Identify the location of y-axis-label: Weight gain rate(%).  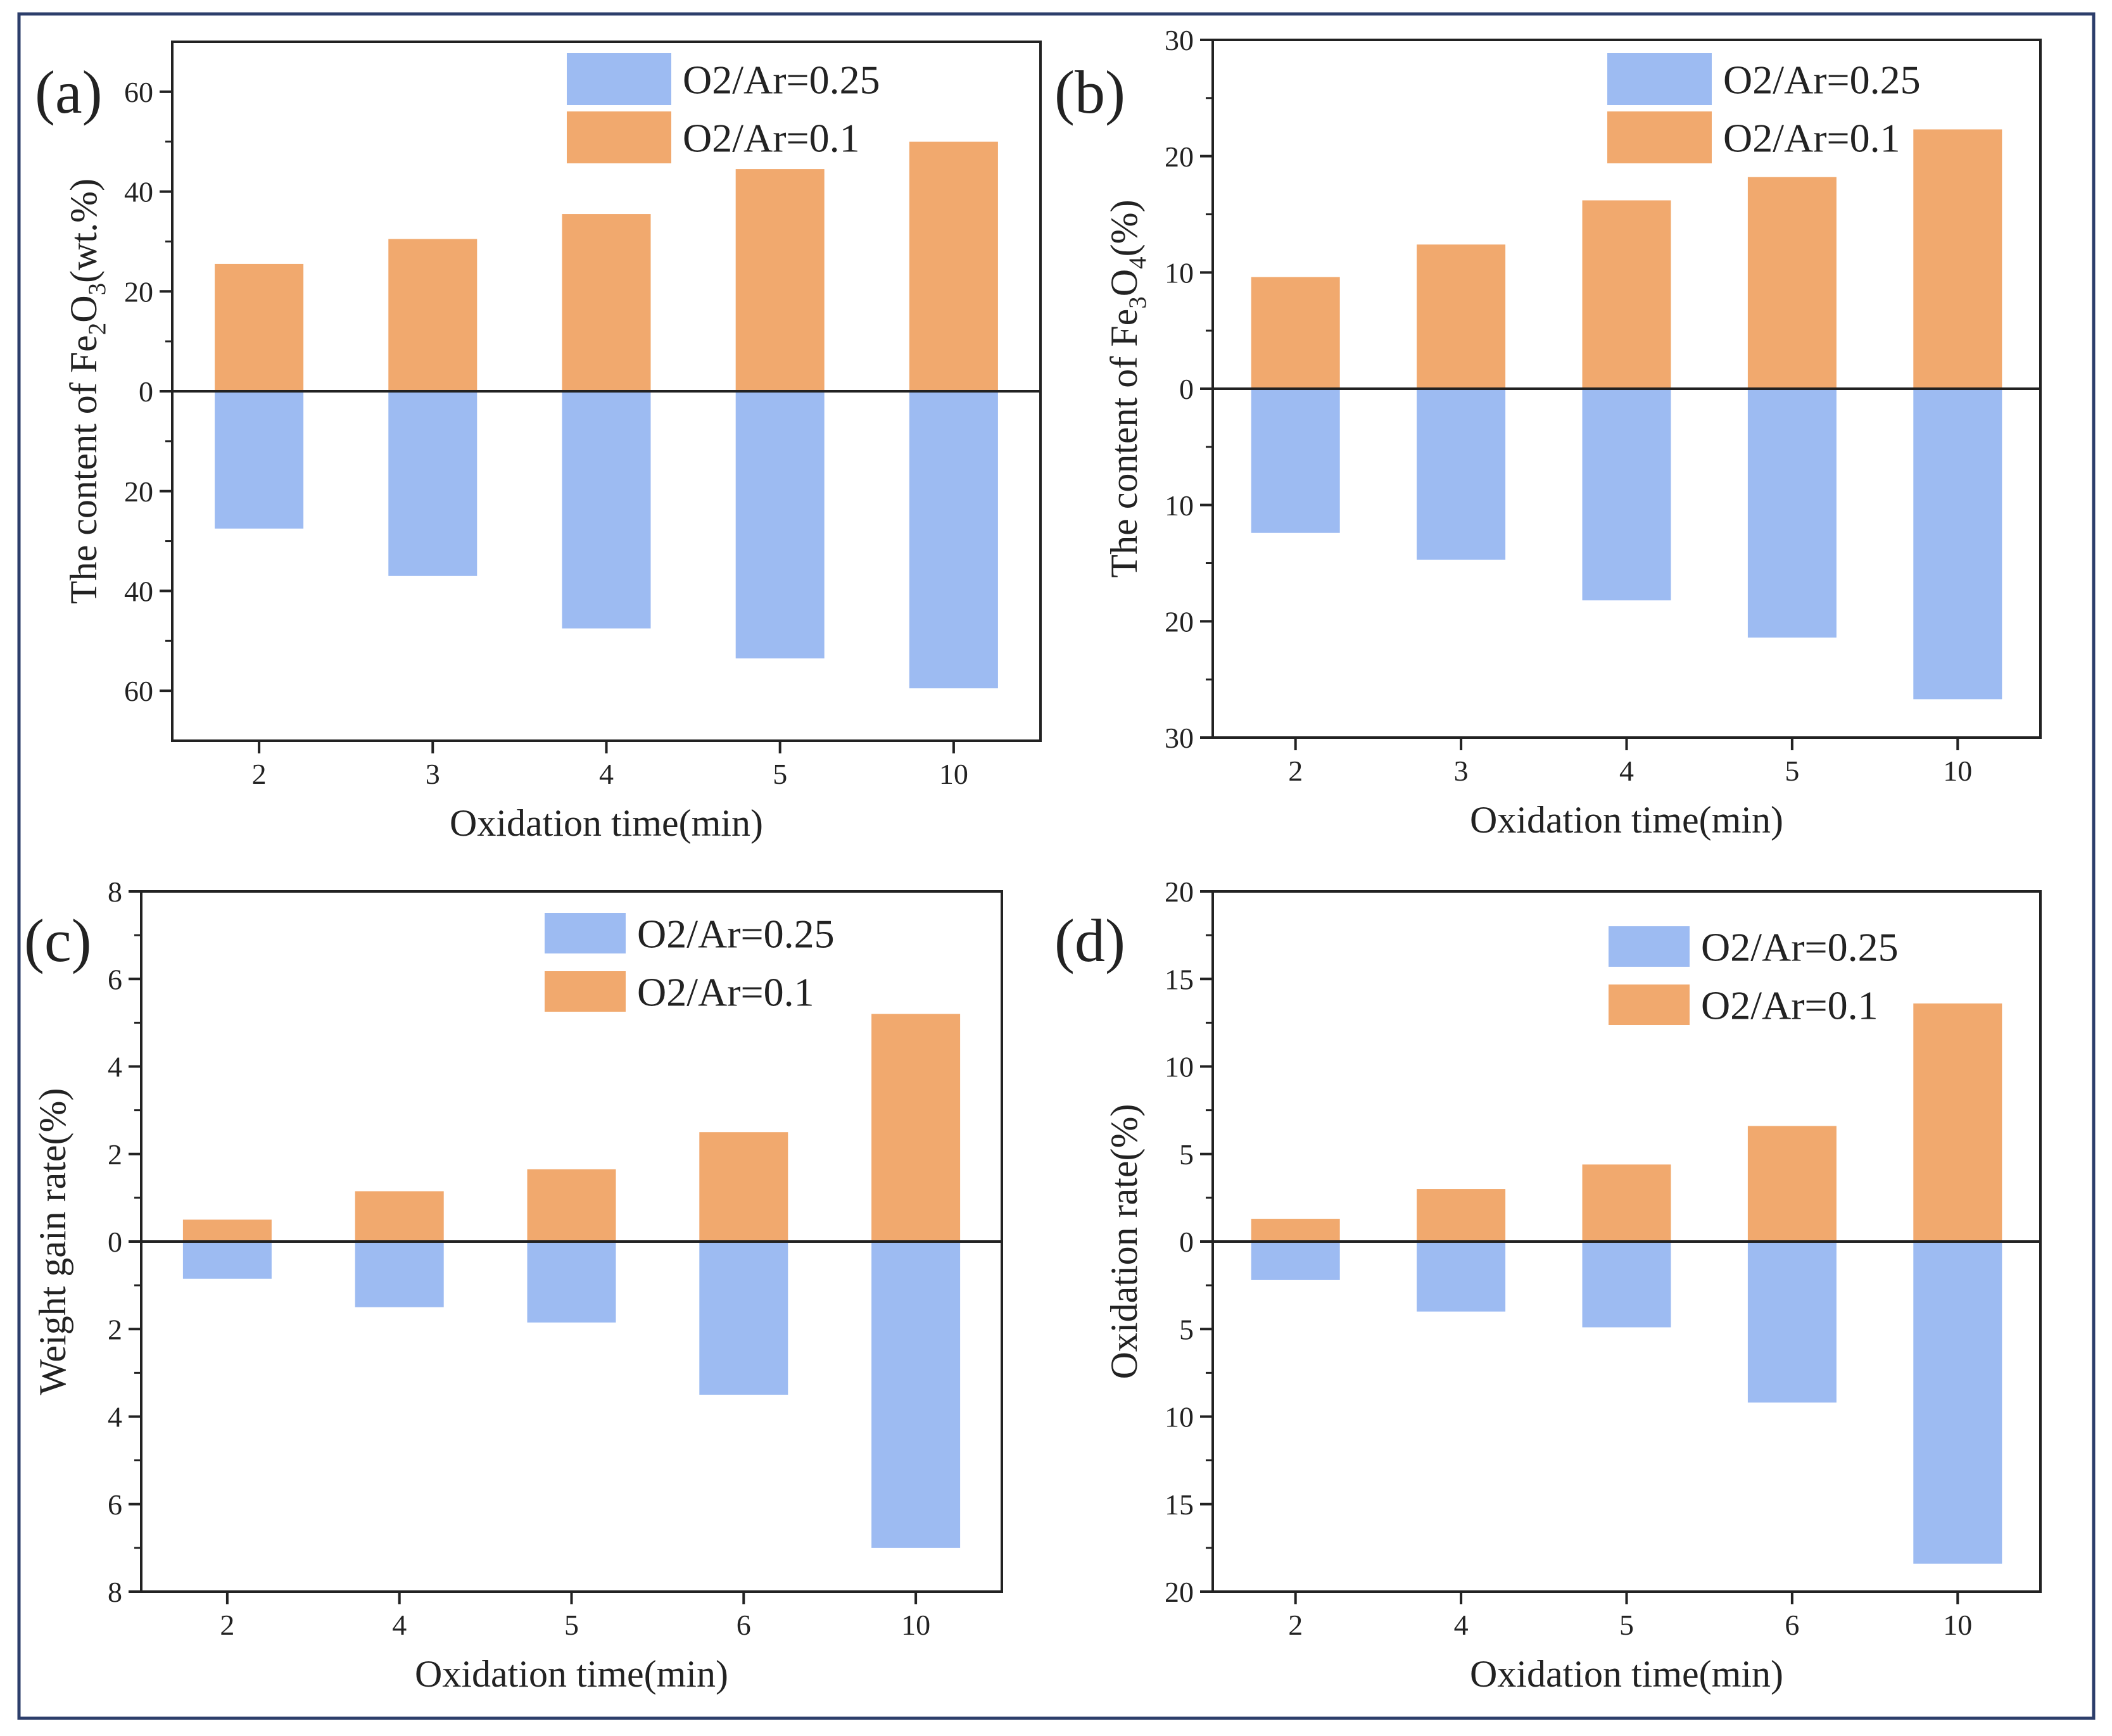
(52, 1241).